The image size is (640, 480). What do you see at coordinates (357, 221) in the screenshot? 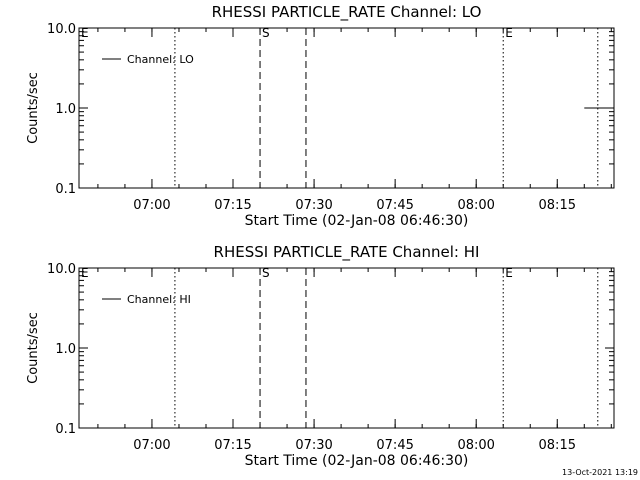
I see `panel1-x-axis-label: Start Time (02-Jan-08 06:46:30)` at bounding box center [357, 221].